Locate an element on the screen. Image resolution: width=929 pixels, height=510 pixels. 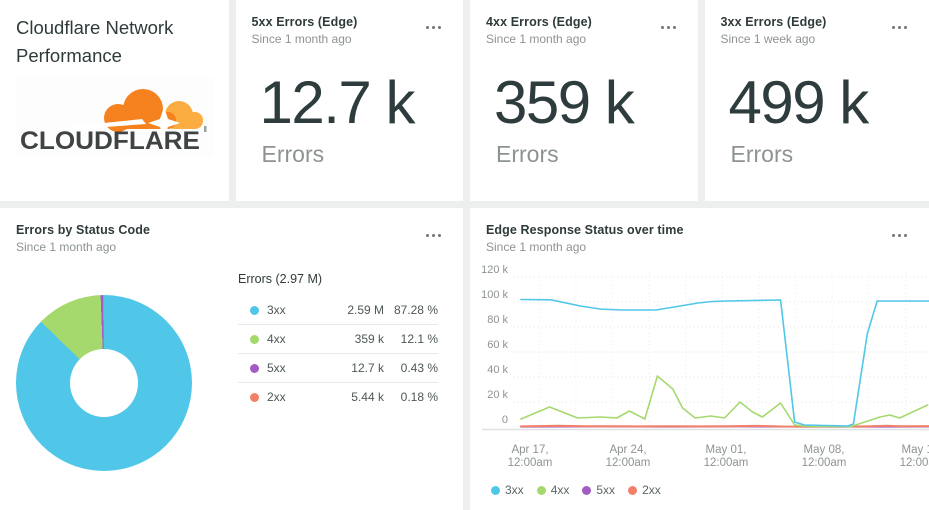
facet-label: 4xx is located at coordinates (276, 339).